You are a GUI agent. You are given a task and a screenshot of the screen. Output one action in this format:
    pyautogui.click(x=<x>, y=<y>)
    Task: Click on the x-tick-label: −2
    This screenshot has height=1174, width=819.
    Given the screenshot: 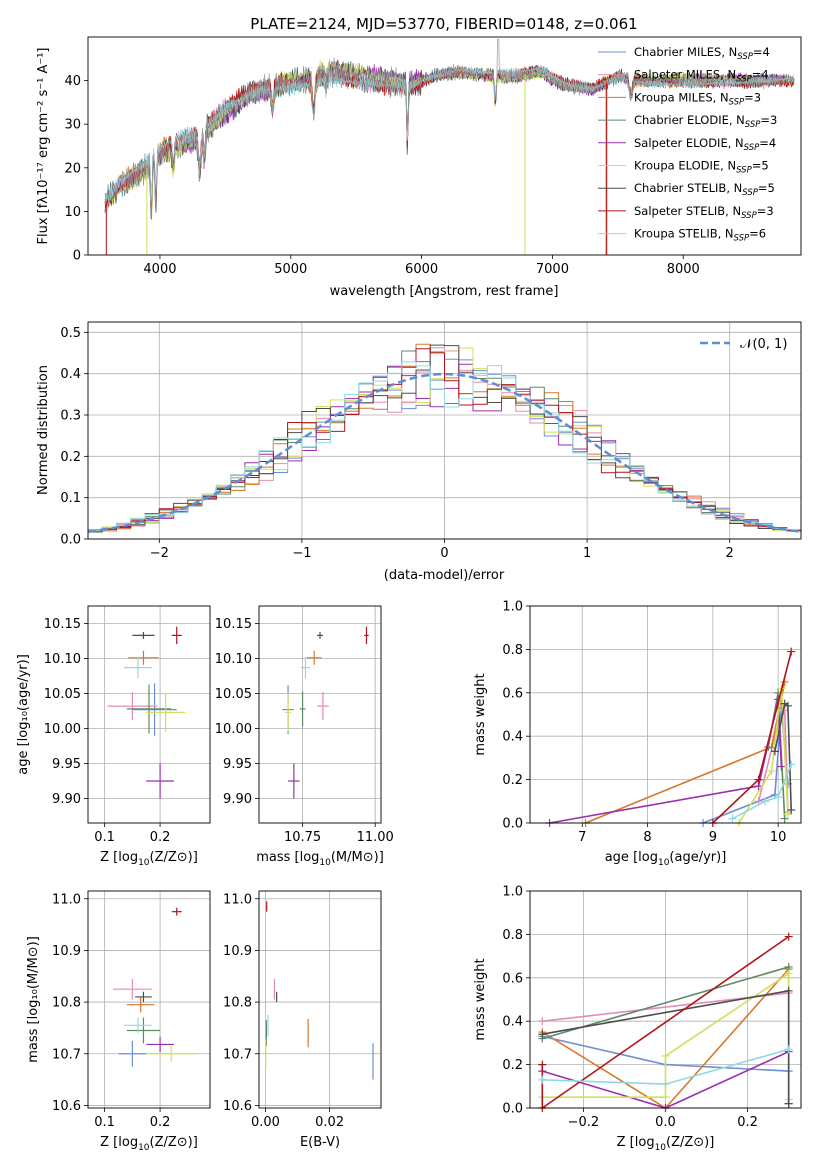 What is the action you would take?
    pyautogui.click(x=159, y=553)
    